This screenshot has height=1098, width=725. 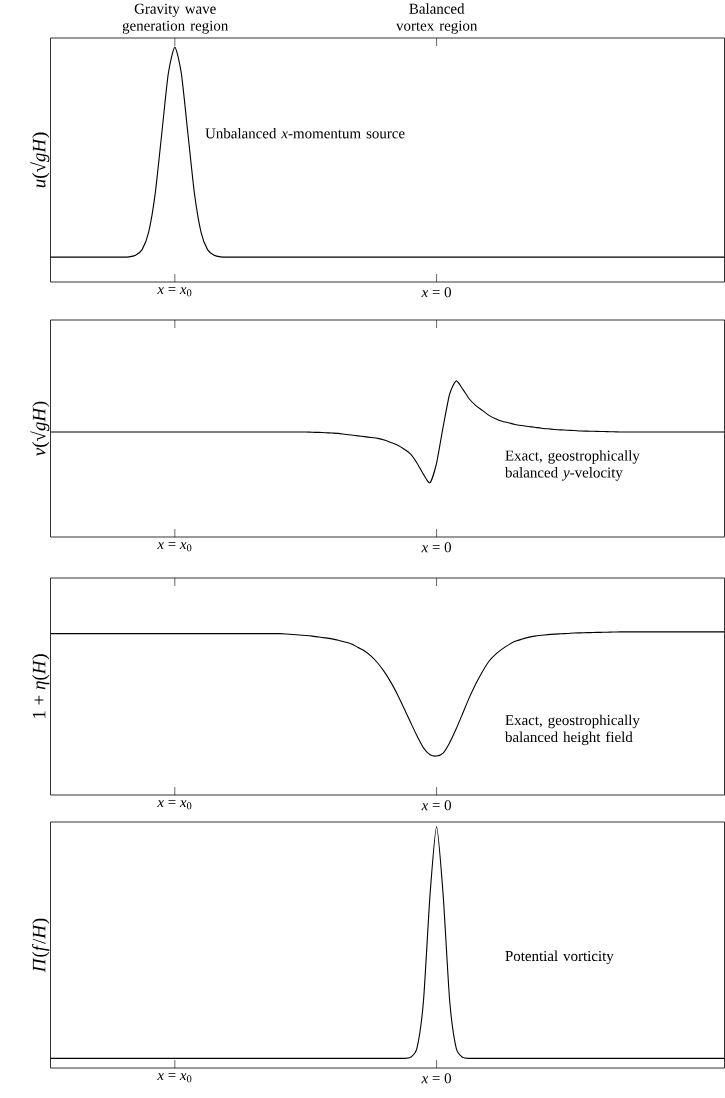 I want to click on text: Gravity wave generation region, so click(x=175, y=18).